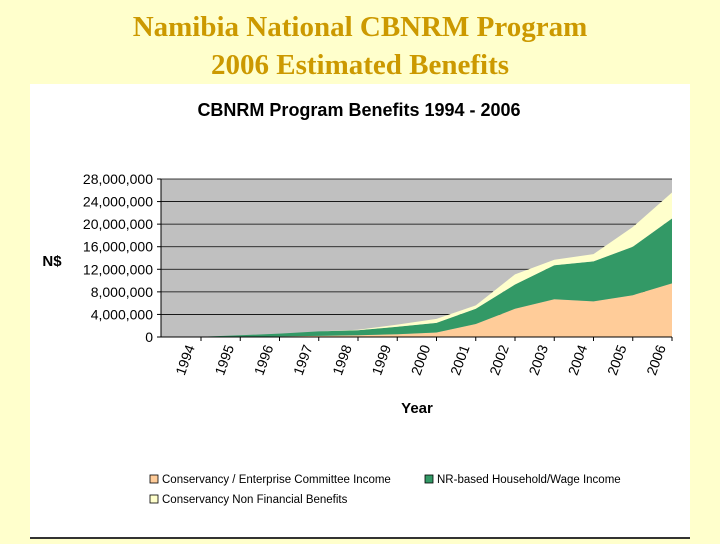  I want to click on x-tick-label: 2001, so click(460, 359).